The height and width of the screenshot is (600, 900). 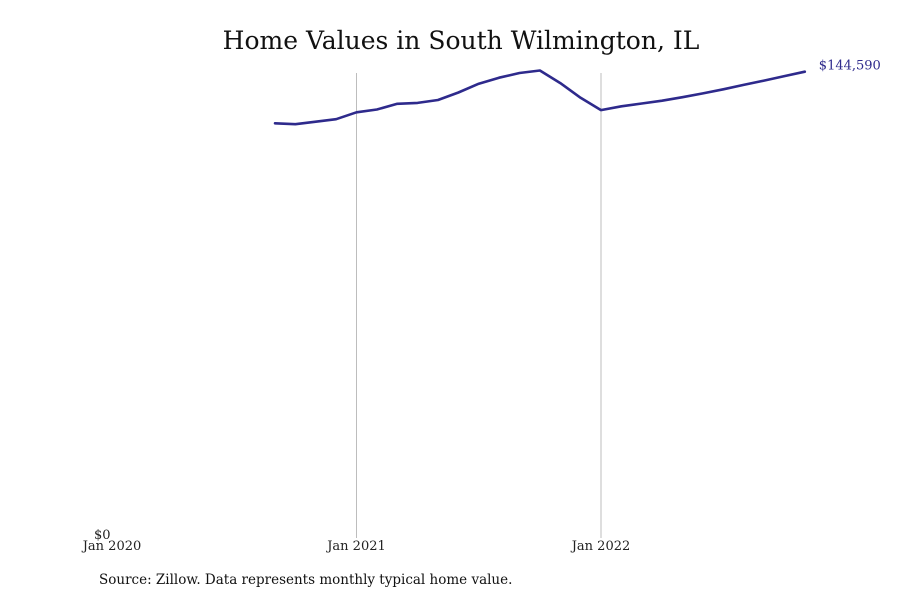 I want to click on series-line, so click(x=540, y=97).